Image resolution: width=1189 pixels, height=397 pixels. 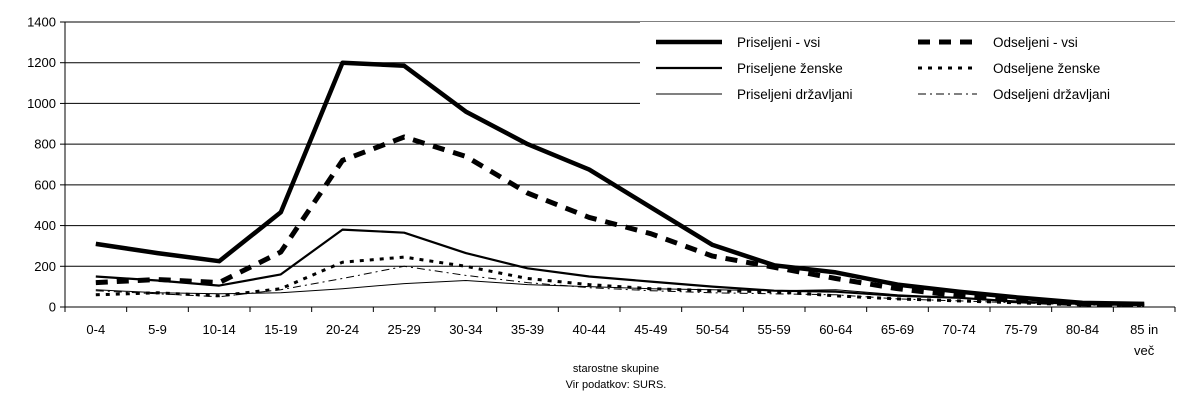 What do you see at coordinates (1144, 350) in the screenshot?
I see `x-tick-label-line: več` at bounding box center [1144, 350].